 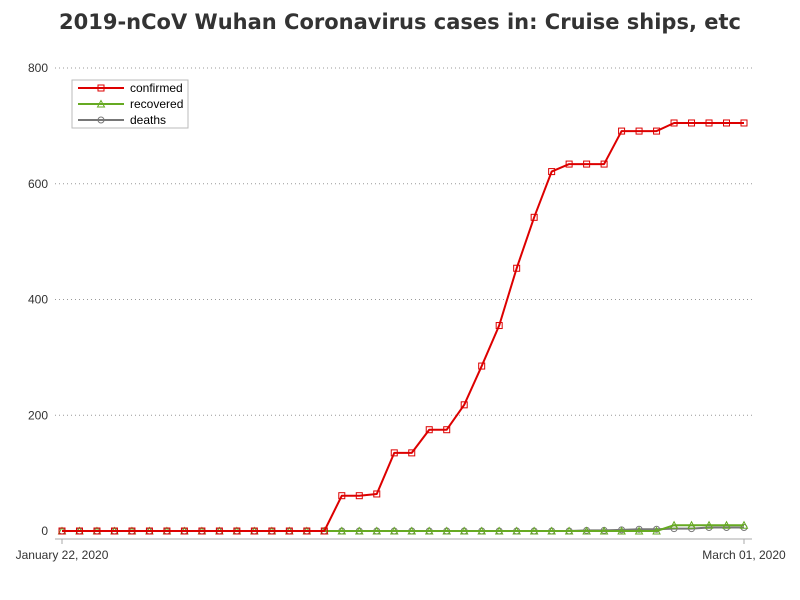 I want to click on series-recovered, so click(x=403, y=527).